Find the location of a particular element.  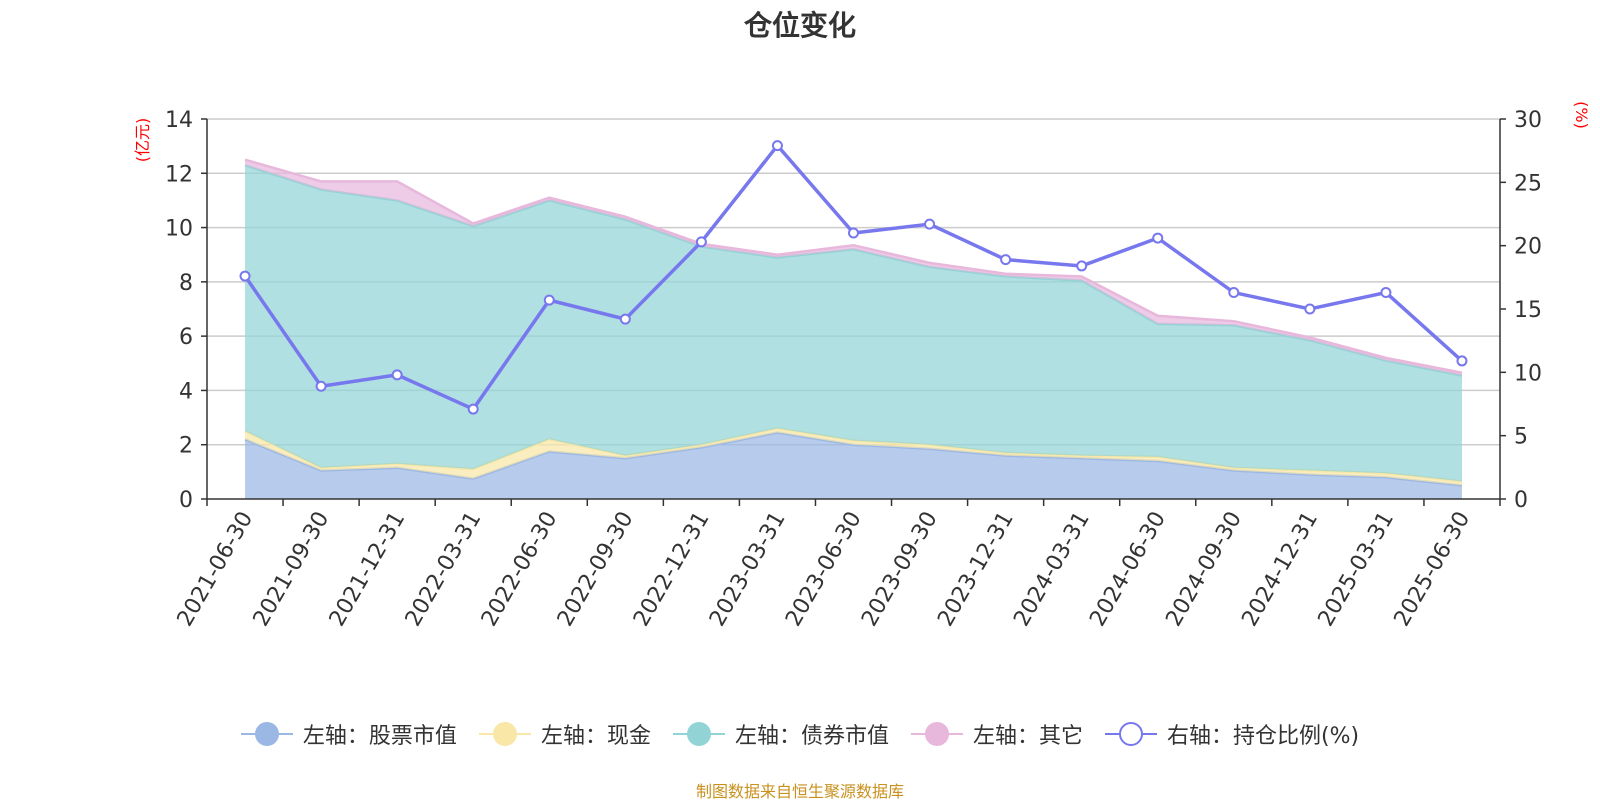

x-axis-tick-label: 2024-12-31 is located at coordinates (1280, 569).